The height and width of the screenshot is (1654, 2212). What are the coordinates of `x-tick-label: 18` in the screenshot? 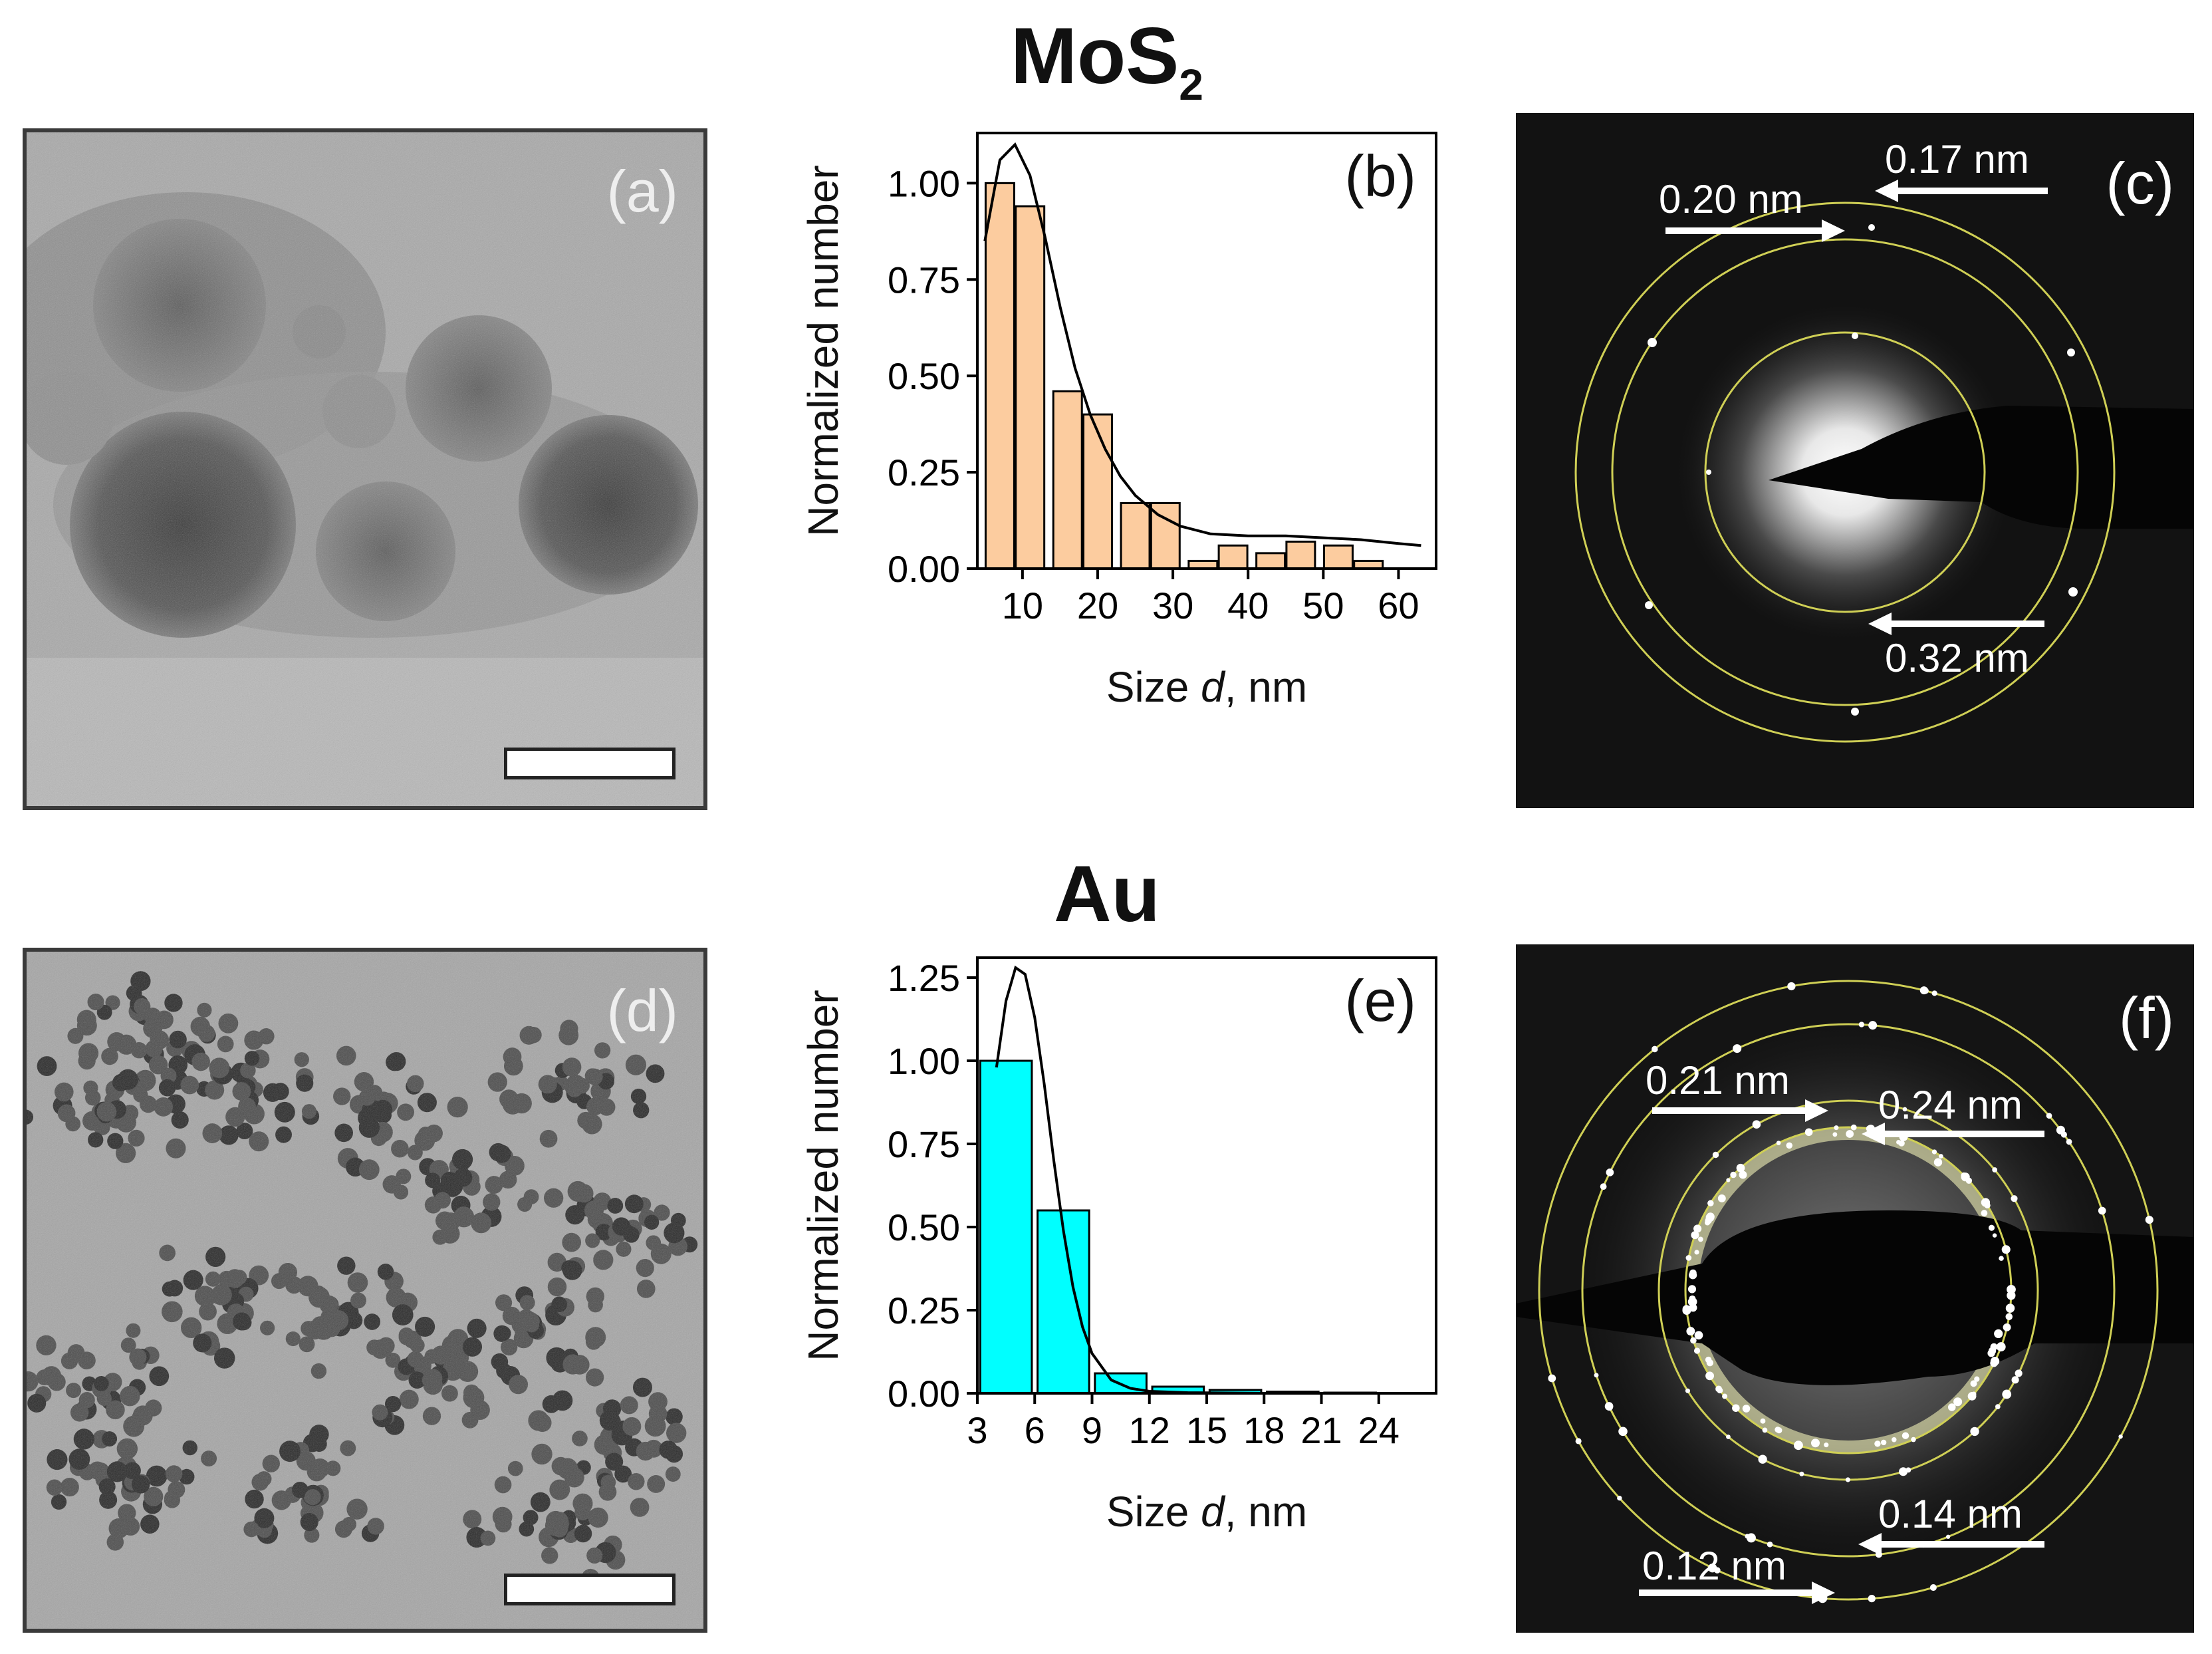 It's located at (1264, 1430).